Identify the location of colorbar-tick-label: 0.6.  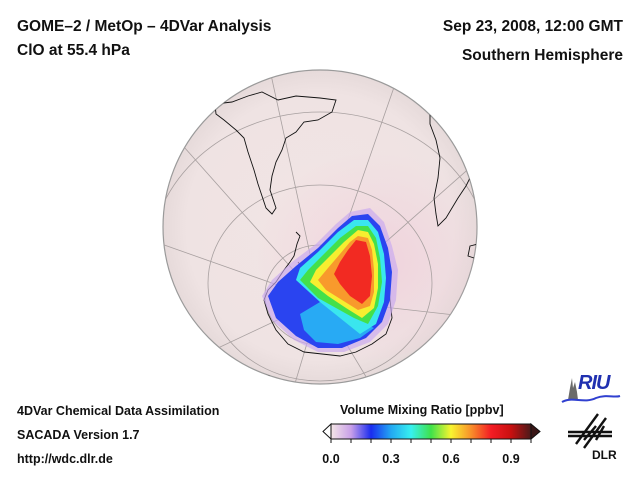
(451, 459).